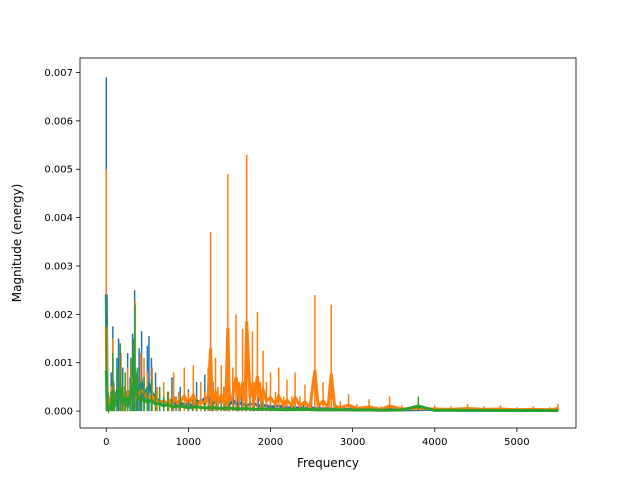  I want to click on y-axis: 0.000 0.001 0.002 0.003 0.004 0.005 0.006 0.007, so click(62, 243).